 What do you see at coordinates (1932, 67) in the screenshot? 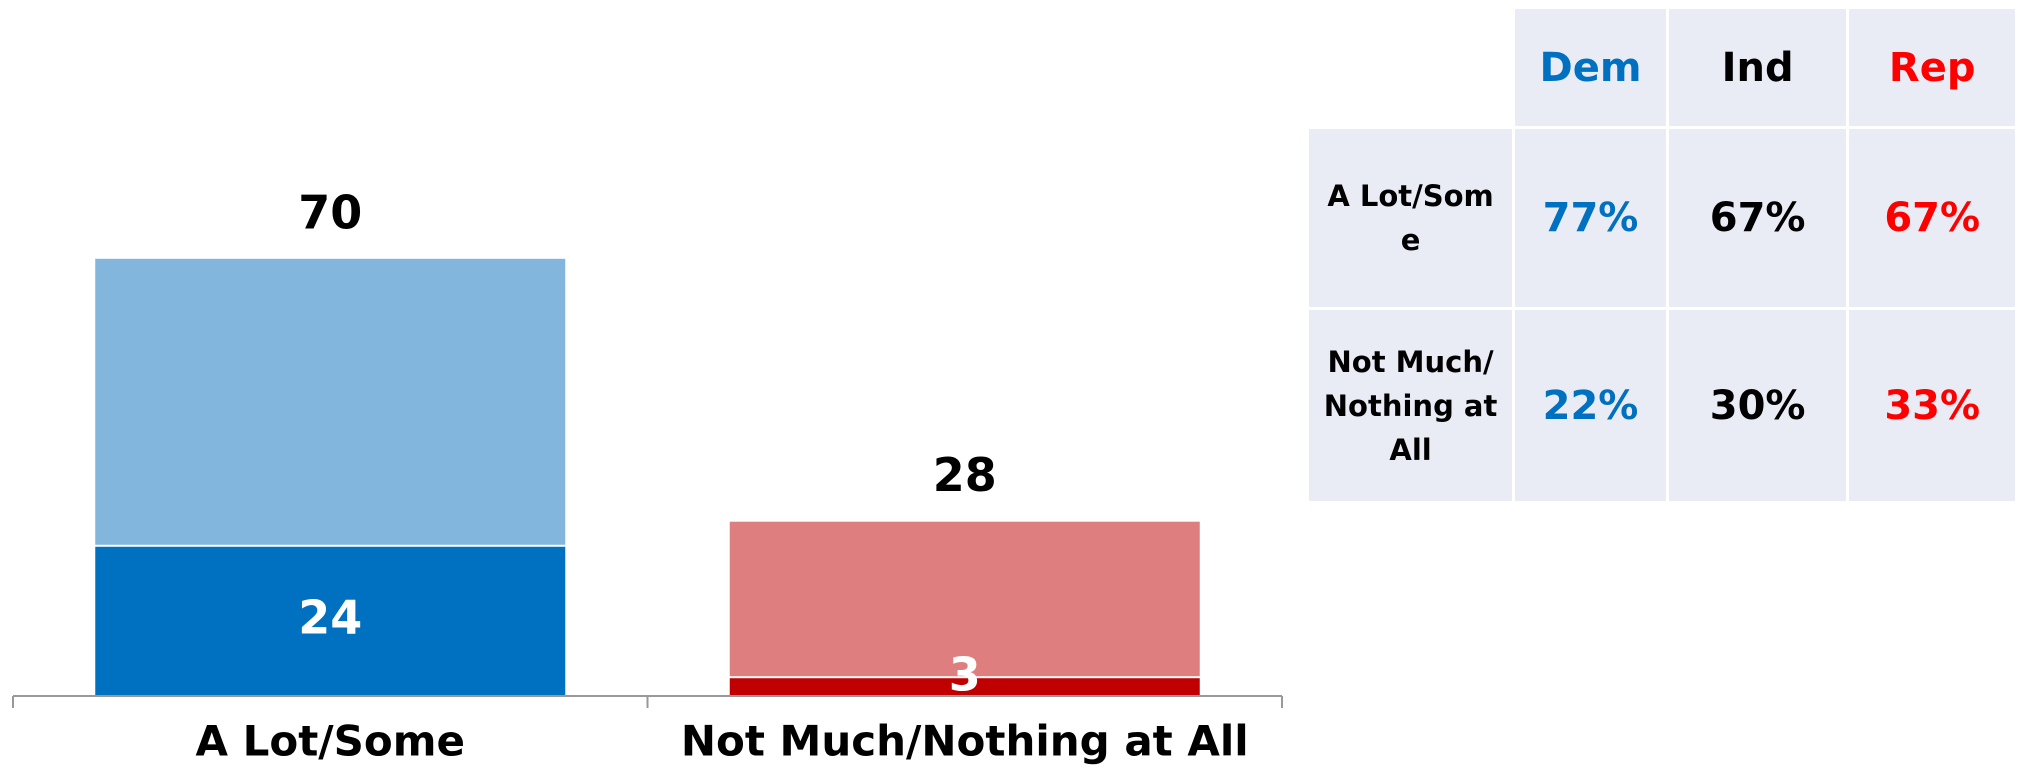
I see `column-header: Rep` at bounding box center [1932, 67].